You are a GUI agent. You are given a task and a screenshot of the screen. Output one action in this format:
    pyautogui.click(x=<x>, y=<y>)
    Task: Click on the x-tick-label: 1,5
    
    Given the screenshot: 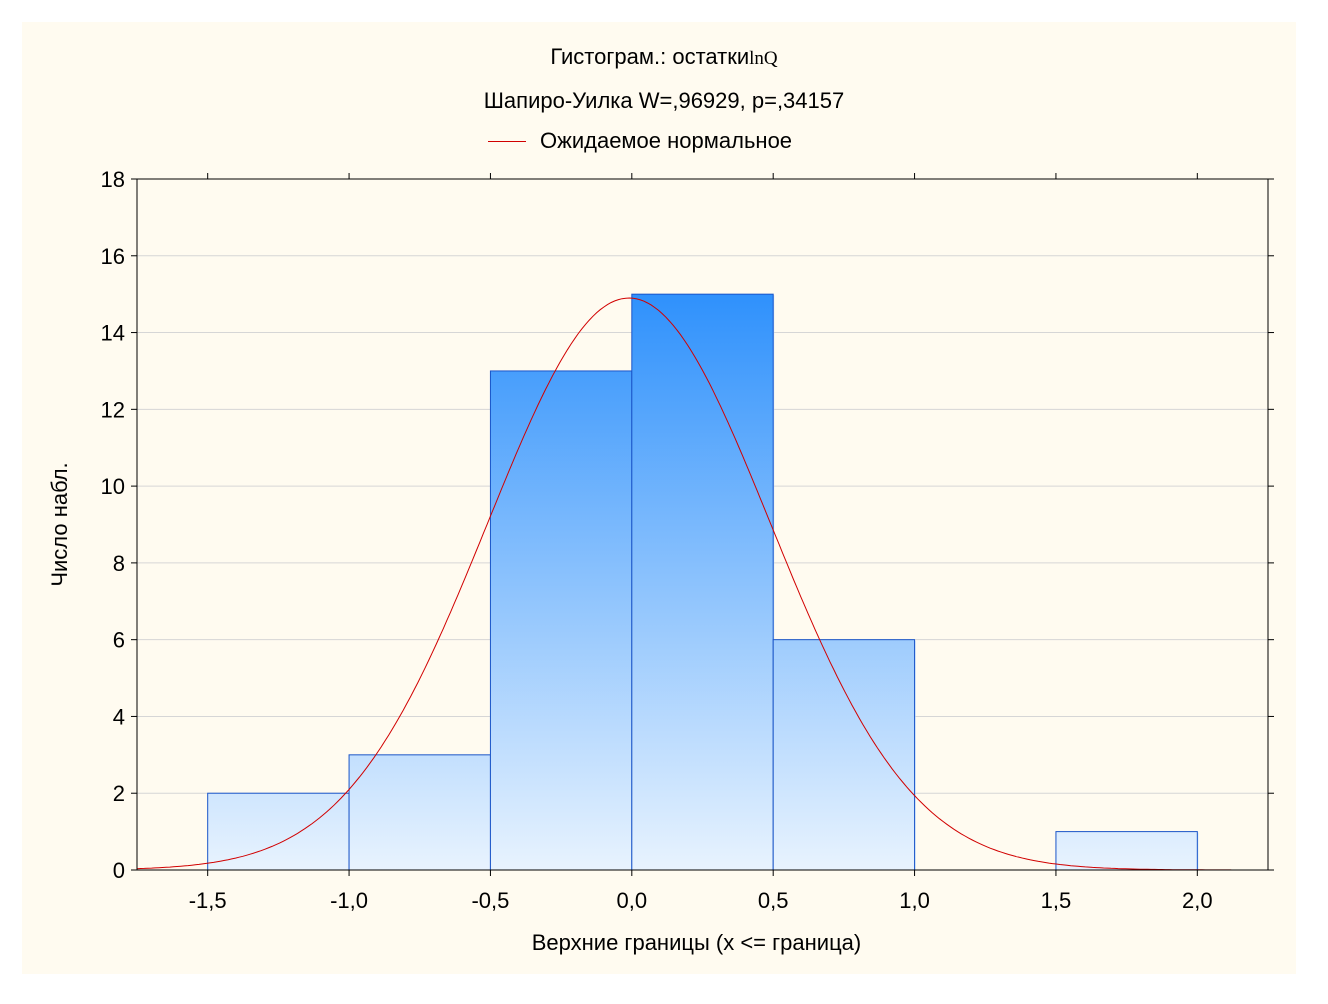 What is the action you would take?
    pyautogui.click(x=1056, y=900)
    